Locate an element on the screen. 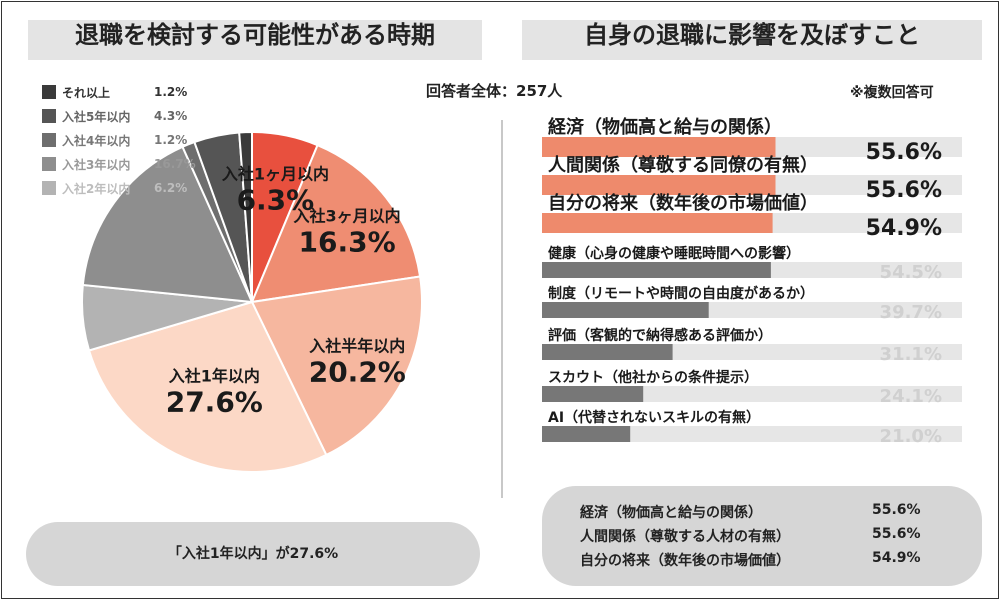  summary-row: 自分の将来（数年後の市場価値） 54.9% is located at coordinates (760, 560).